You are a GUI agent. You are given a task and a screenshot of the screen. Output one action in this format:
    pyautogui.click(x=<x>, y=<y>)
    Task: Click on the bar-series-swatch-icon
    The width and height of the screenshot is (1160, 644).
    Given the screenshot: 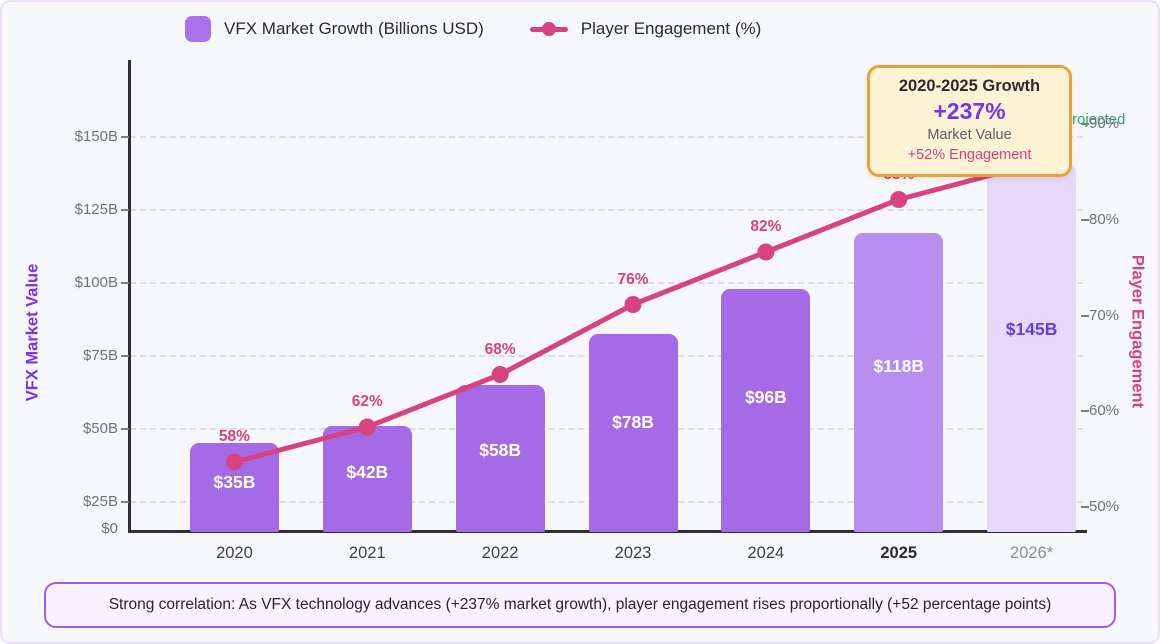 What is the action you would take?
    pyautogui.click(x=198, y=29)
    